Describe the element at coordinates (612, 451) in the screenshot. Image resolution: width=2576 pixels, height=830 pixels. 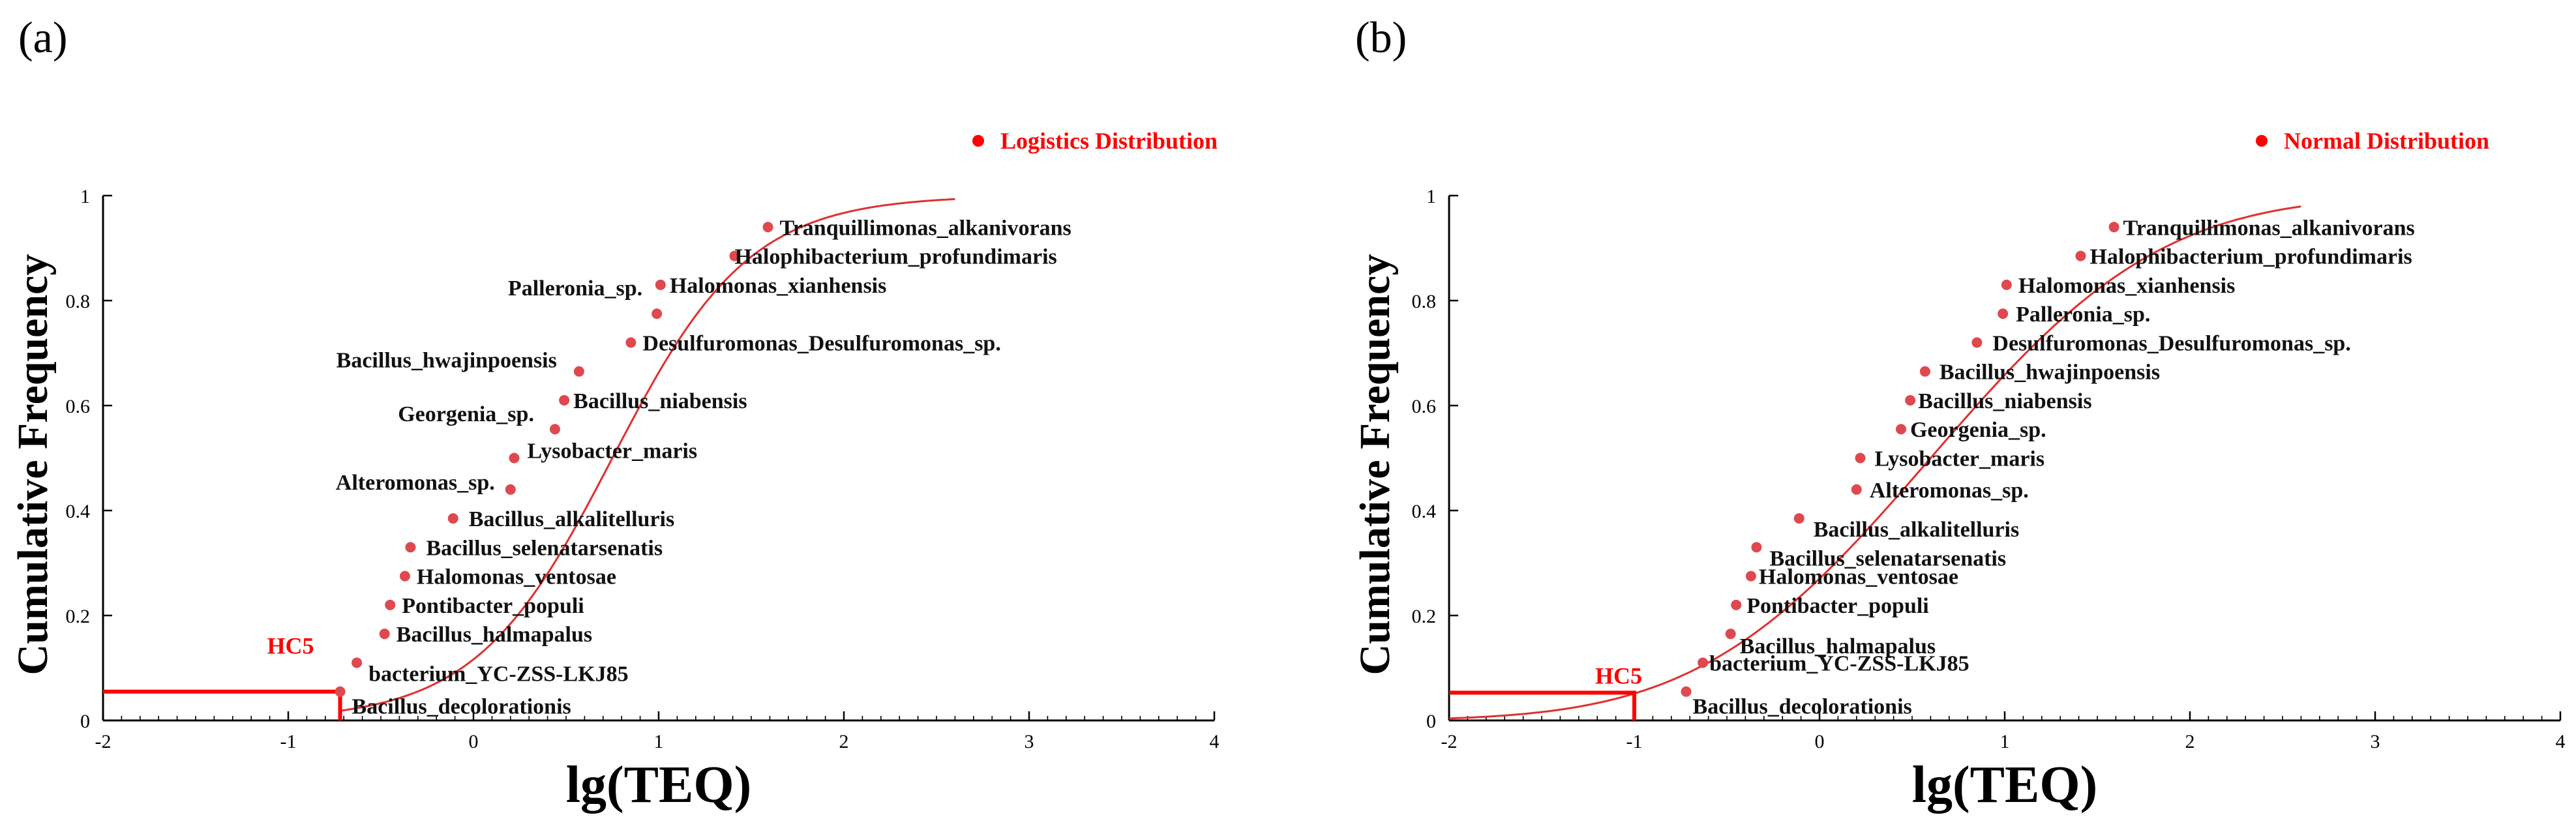
I see `species-label: Lysobacter_maris` at that location.